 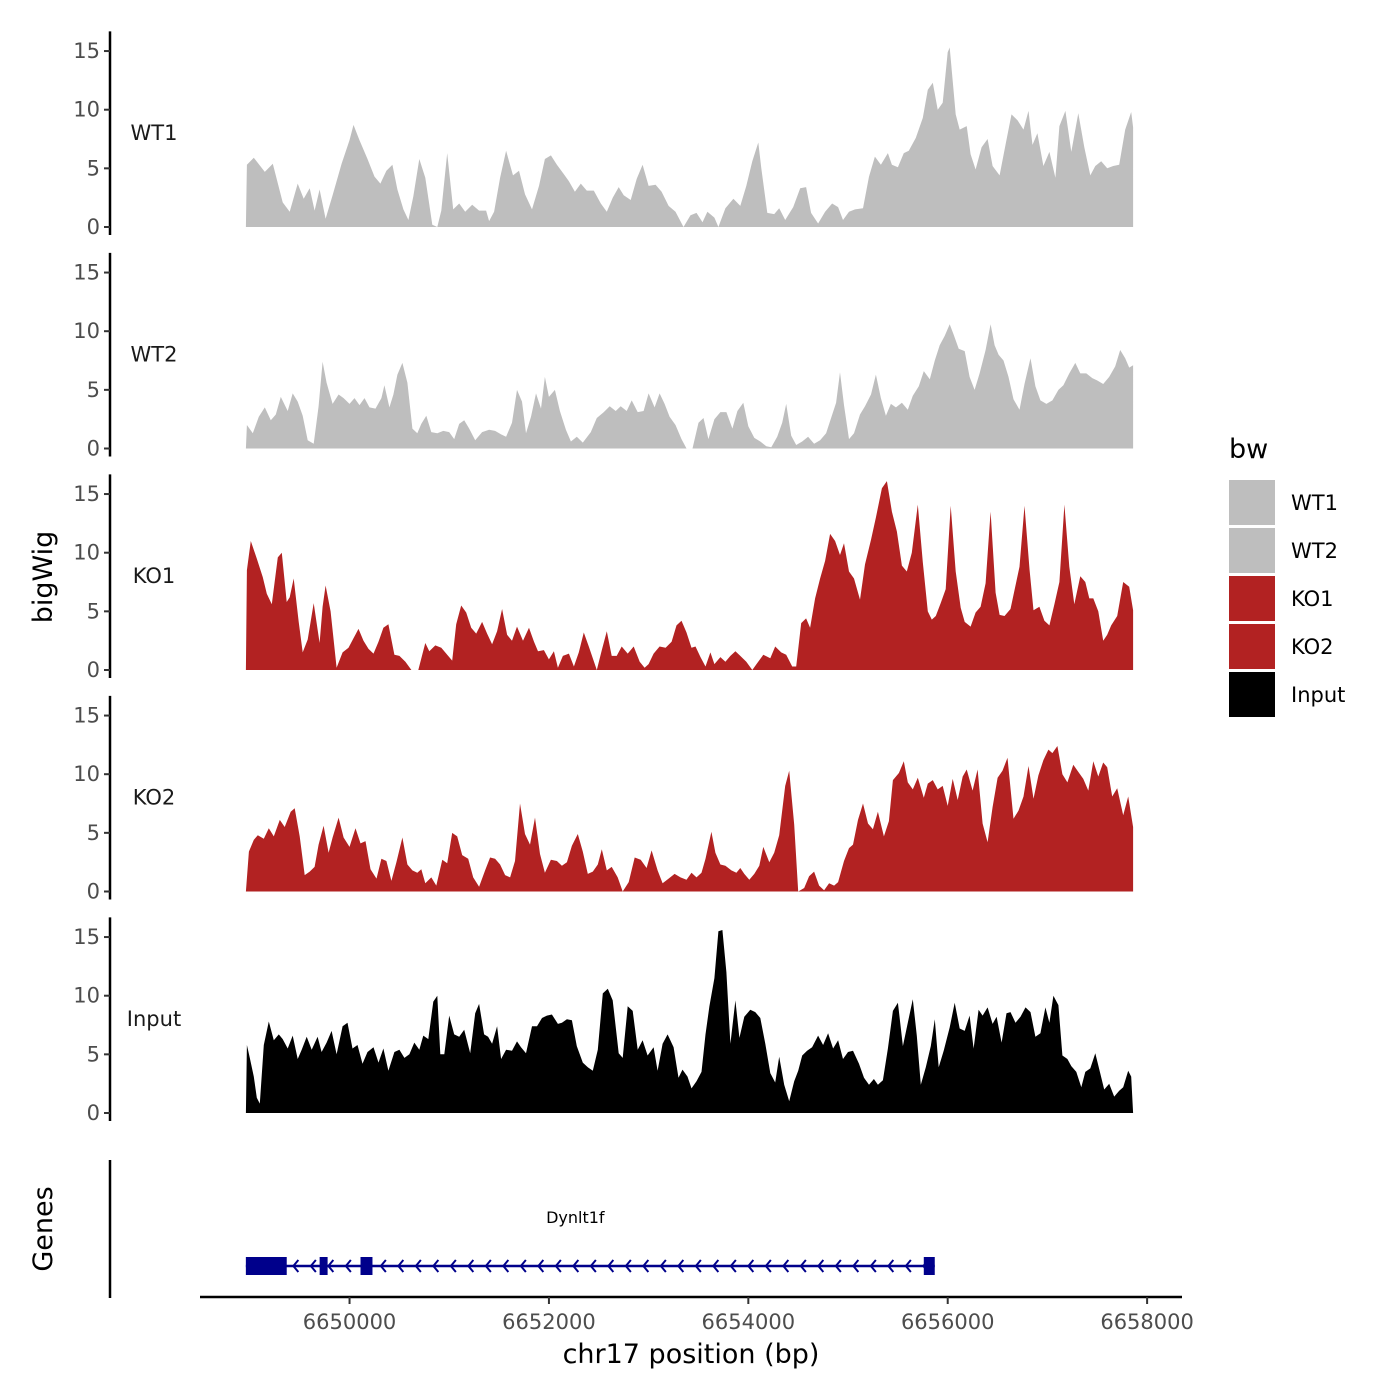 What do you see at coordinates (154, 133) in the screenshot?
I see `track-label-wt1: WT1` at bounding box center [154, 133].